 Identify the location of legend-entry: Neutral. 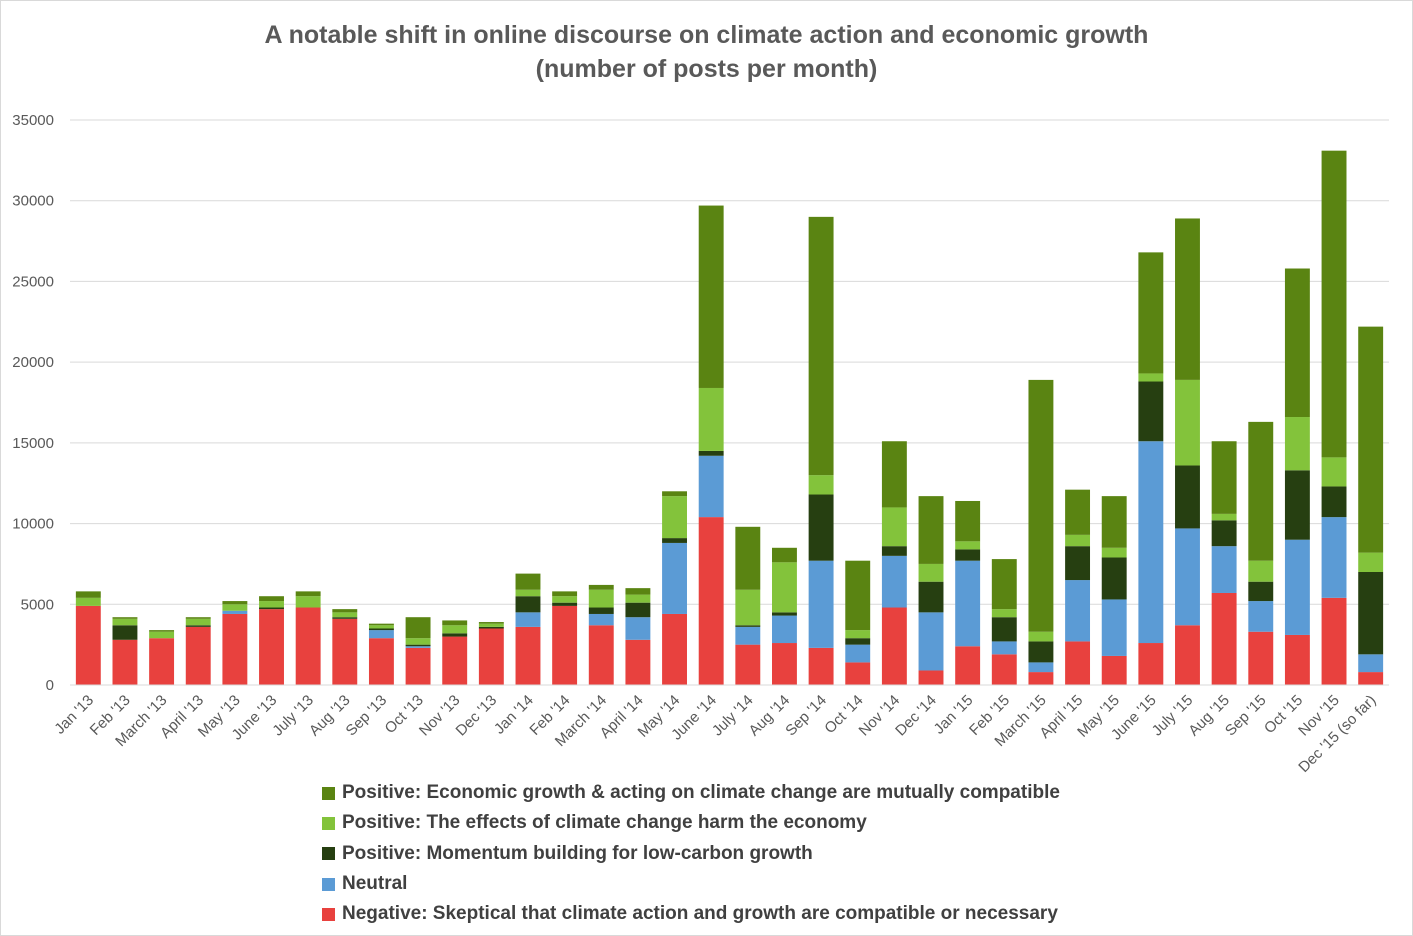
(691, 884).